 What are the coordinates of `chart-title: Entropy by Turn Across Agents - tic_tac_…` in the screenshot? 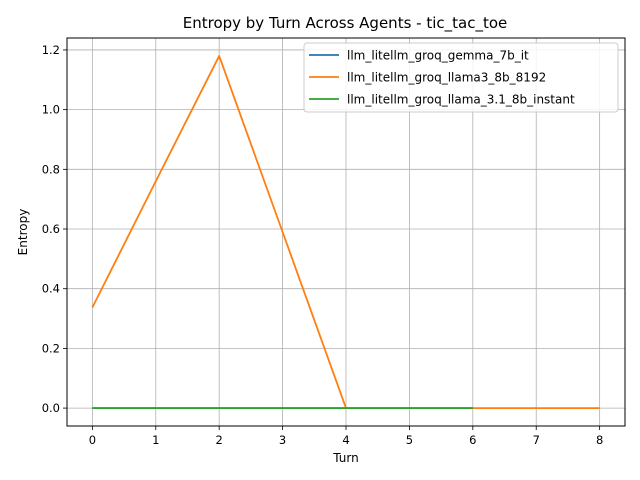 It's located at (345, 23).